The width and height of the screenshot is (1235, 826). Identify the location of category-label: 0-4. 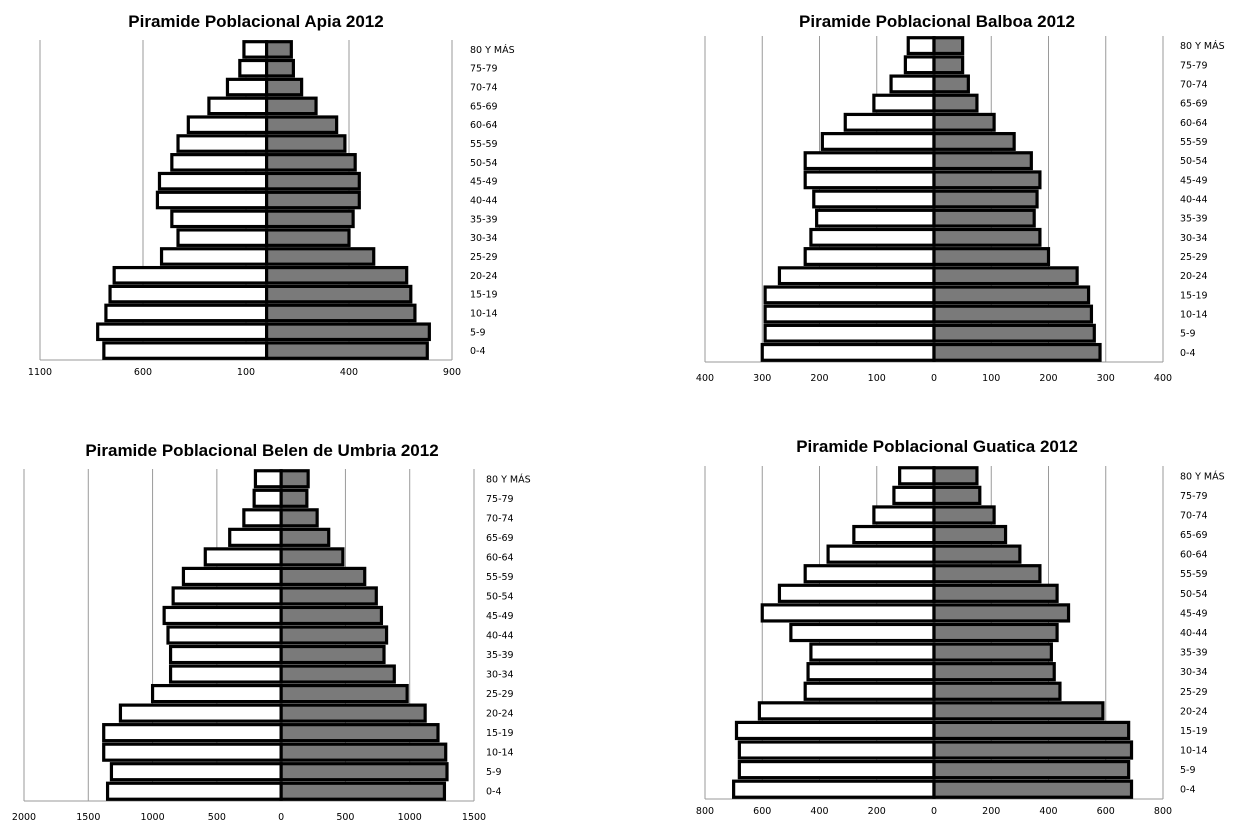
(478, 351).